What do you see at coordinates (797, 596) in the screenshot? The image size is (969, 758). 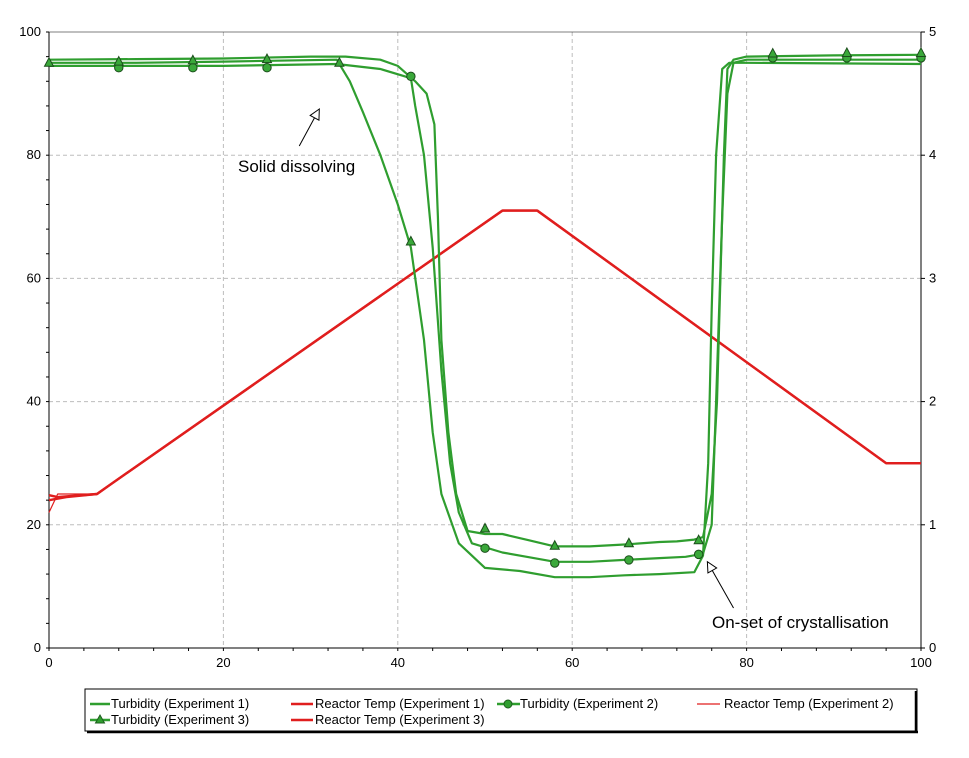 I see `annotation-onset-crystallisation: On-set of crystallisation` at bounding box center [797, 596].